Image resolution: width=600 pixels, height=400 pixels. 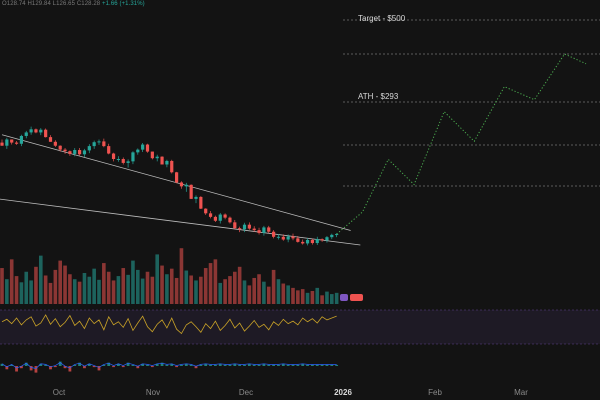 I want to click on target-level-label: Target - $500, so click(x=382, y=18).